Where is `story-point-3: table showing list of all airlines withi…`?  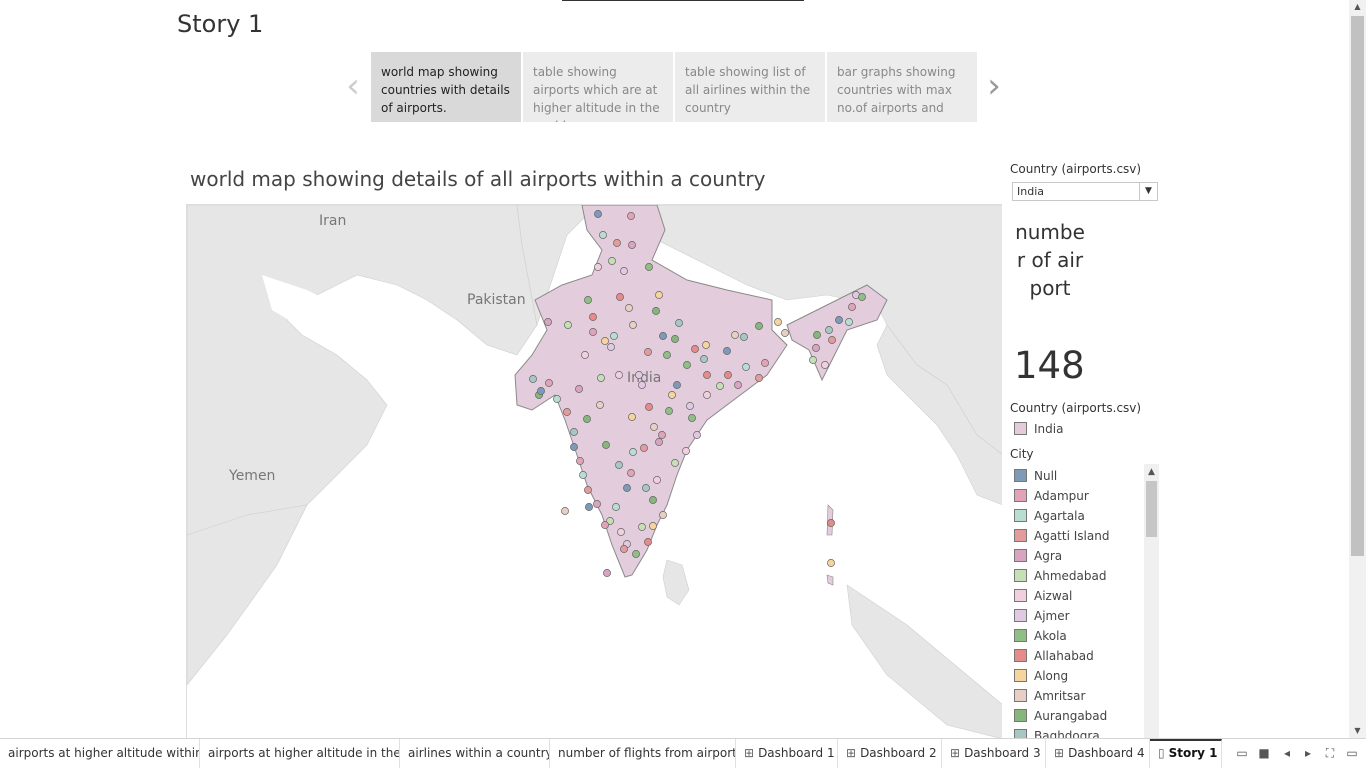
story-point-3: table showing list of all airlines withi… is located at coordinates (750, 87).